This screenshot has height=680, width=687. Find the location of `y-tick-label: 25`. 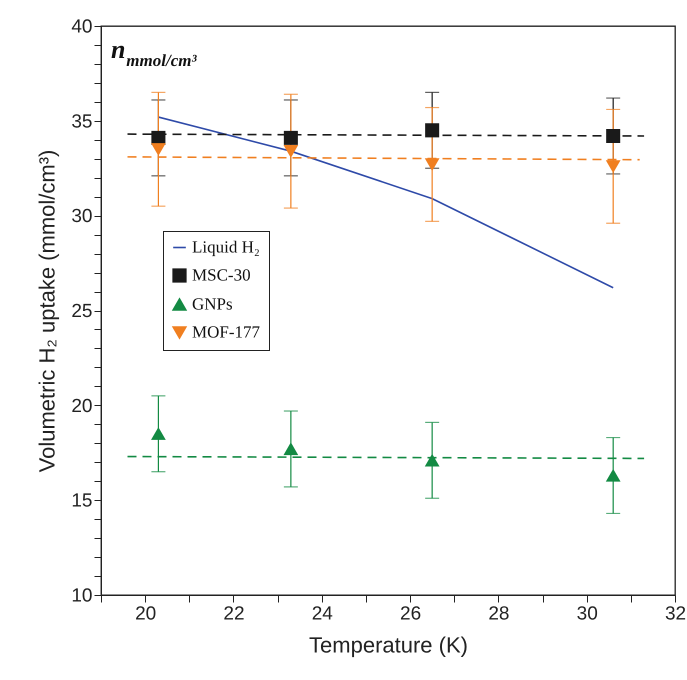

y-tick-label: 25 is located at coordinates (81, 311).